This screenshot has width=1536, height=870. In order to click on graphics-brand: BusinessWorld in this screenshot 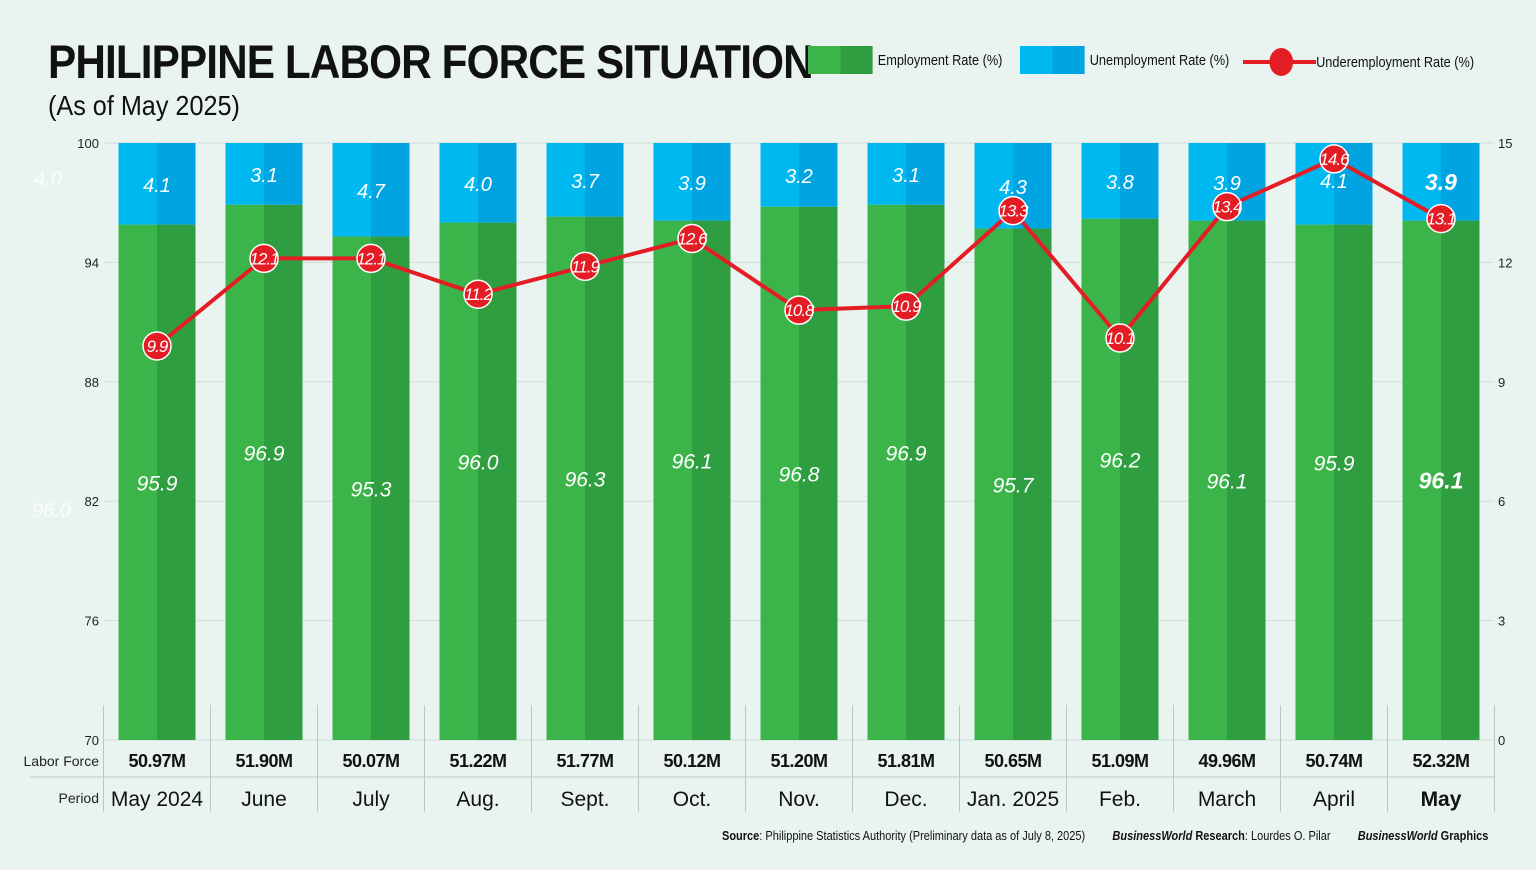, I will do `click(1397, 836)`.